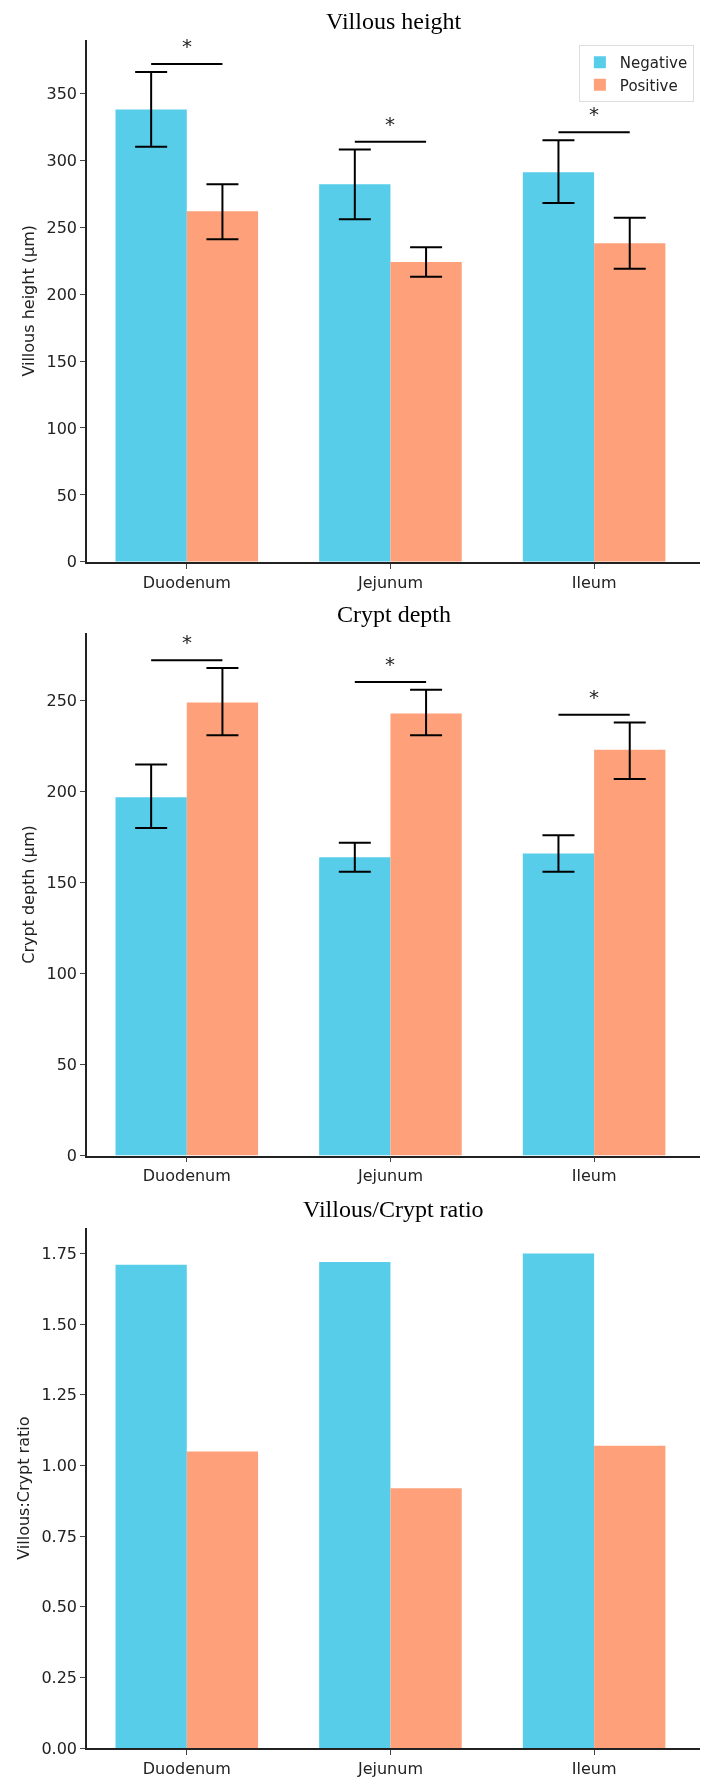 The height and width of the screenshot is (1792, 711). Describe the element at coordinates (648, 85) in the screenshot. I see `legend-label: Positive` at that location.